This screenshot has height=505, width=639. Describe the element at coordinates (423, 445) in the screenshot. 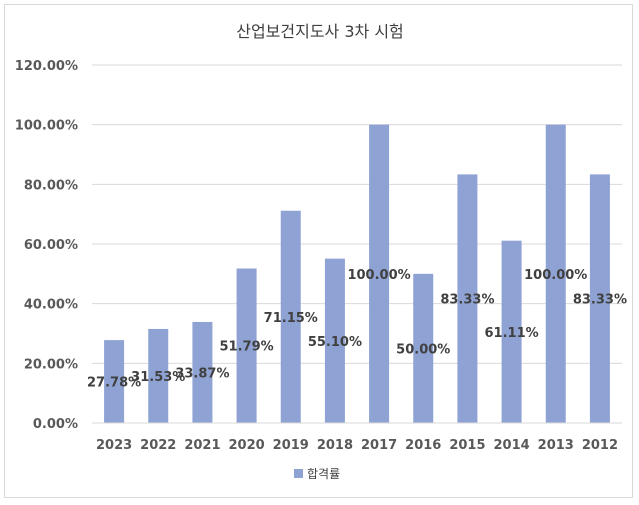

I see `x-tick-label: 2016` at that location.